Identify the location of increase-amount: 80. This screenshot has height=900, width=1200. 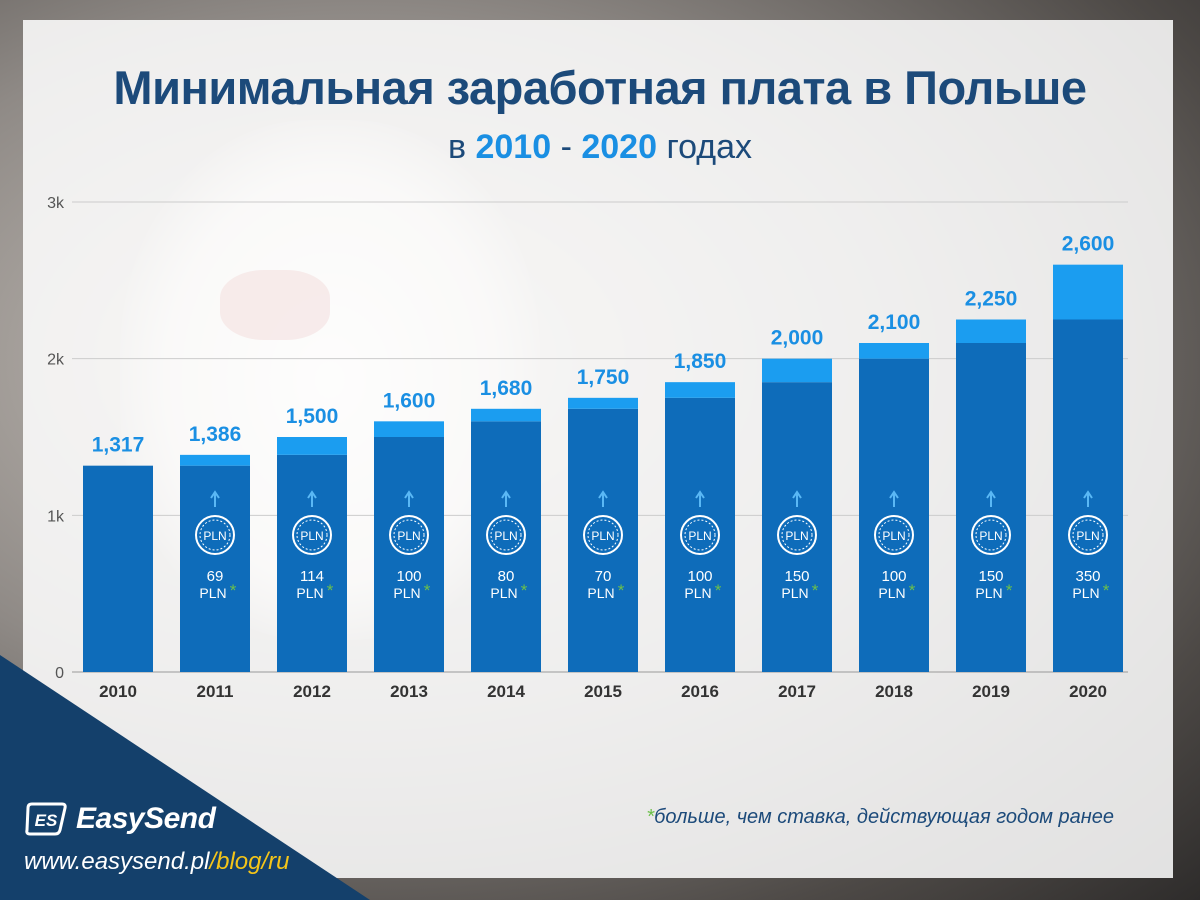
(506, 576).